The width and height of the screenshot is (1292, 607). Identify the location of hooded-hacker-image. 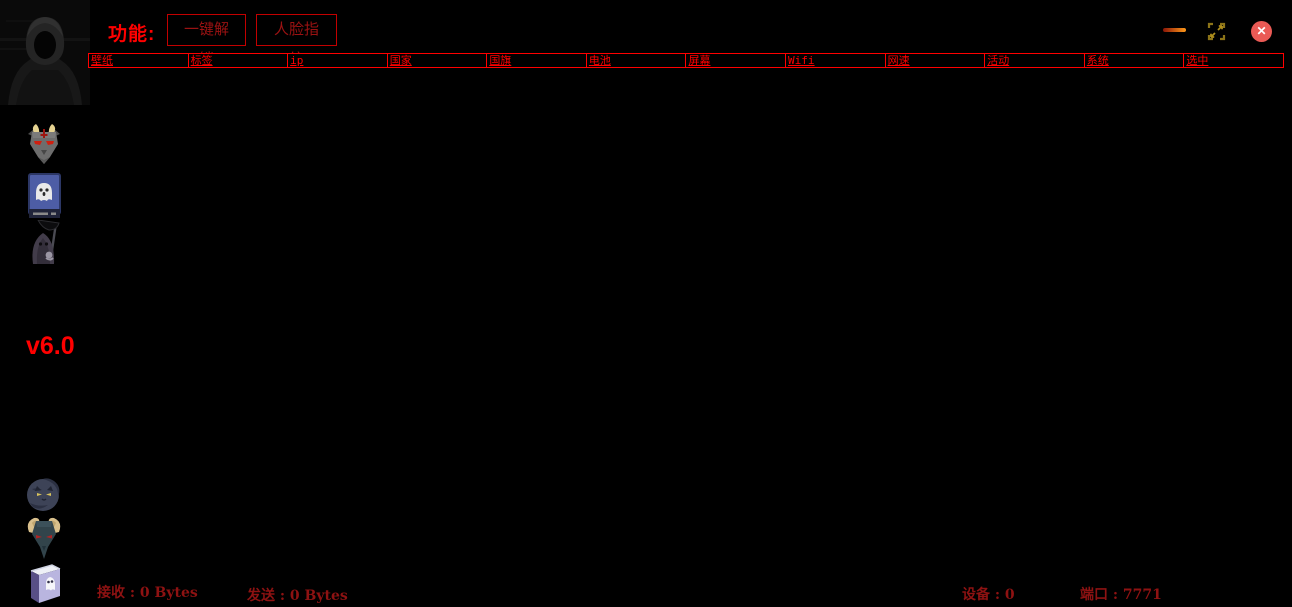
(45, 52).